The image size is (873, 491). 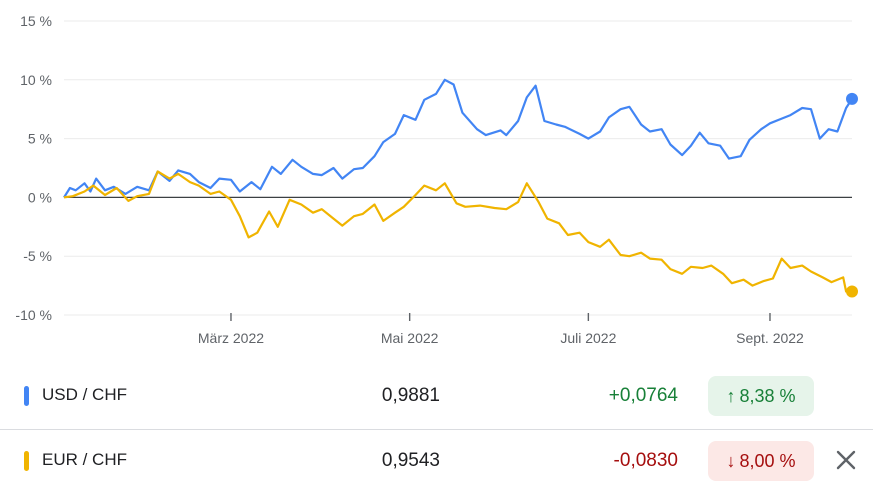 What do you see at coordinates (410, 338) in the screenshot?
I see `x-tick-label: Mai 2022` at bounding box center [410, 338].